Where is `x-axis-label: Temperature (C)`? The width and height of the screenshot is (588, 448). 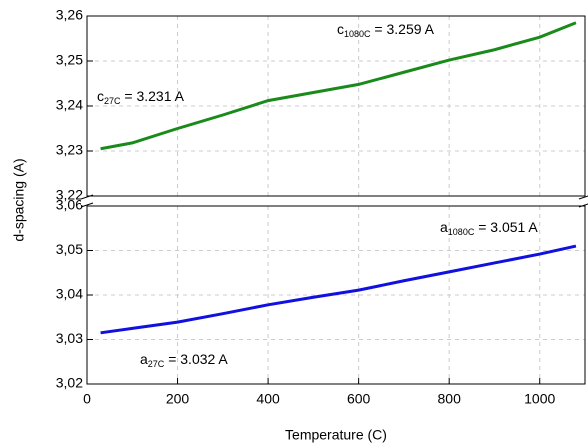
x-axis-label: Temperature (C) is located at coordinates (336, 435).